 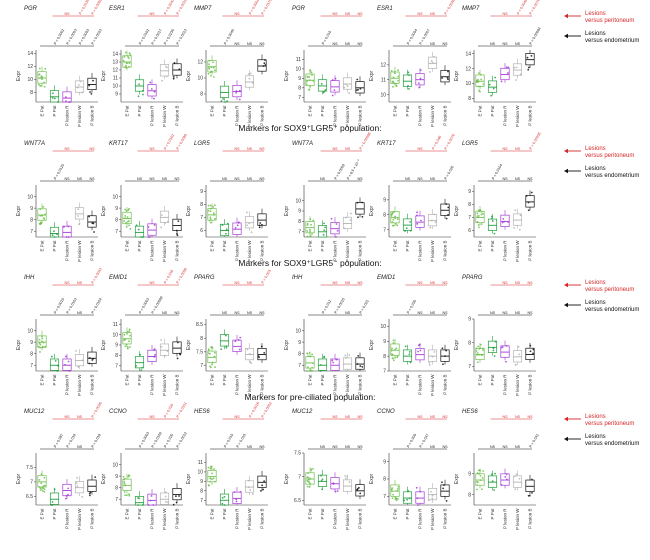 What do you see at coordinates (432, 385) in the screenshot?
I see `x-tick-label: P lesion W` at bounding box center [432, 385].